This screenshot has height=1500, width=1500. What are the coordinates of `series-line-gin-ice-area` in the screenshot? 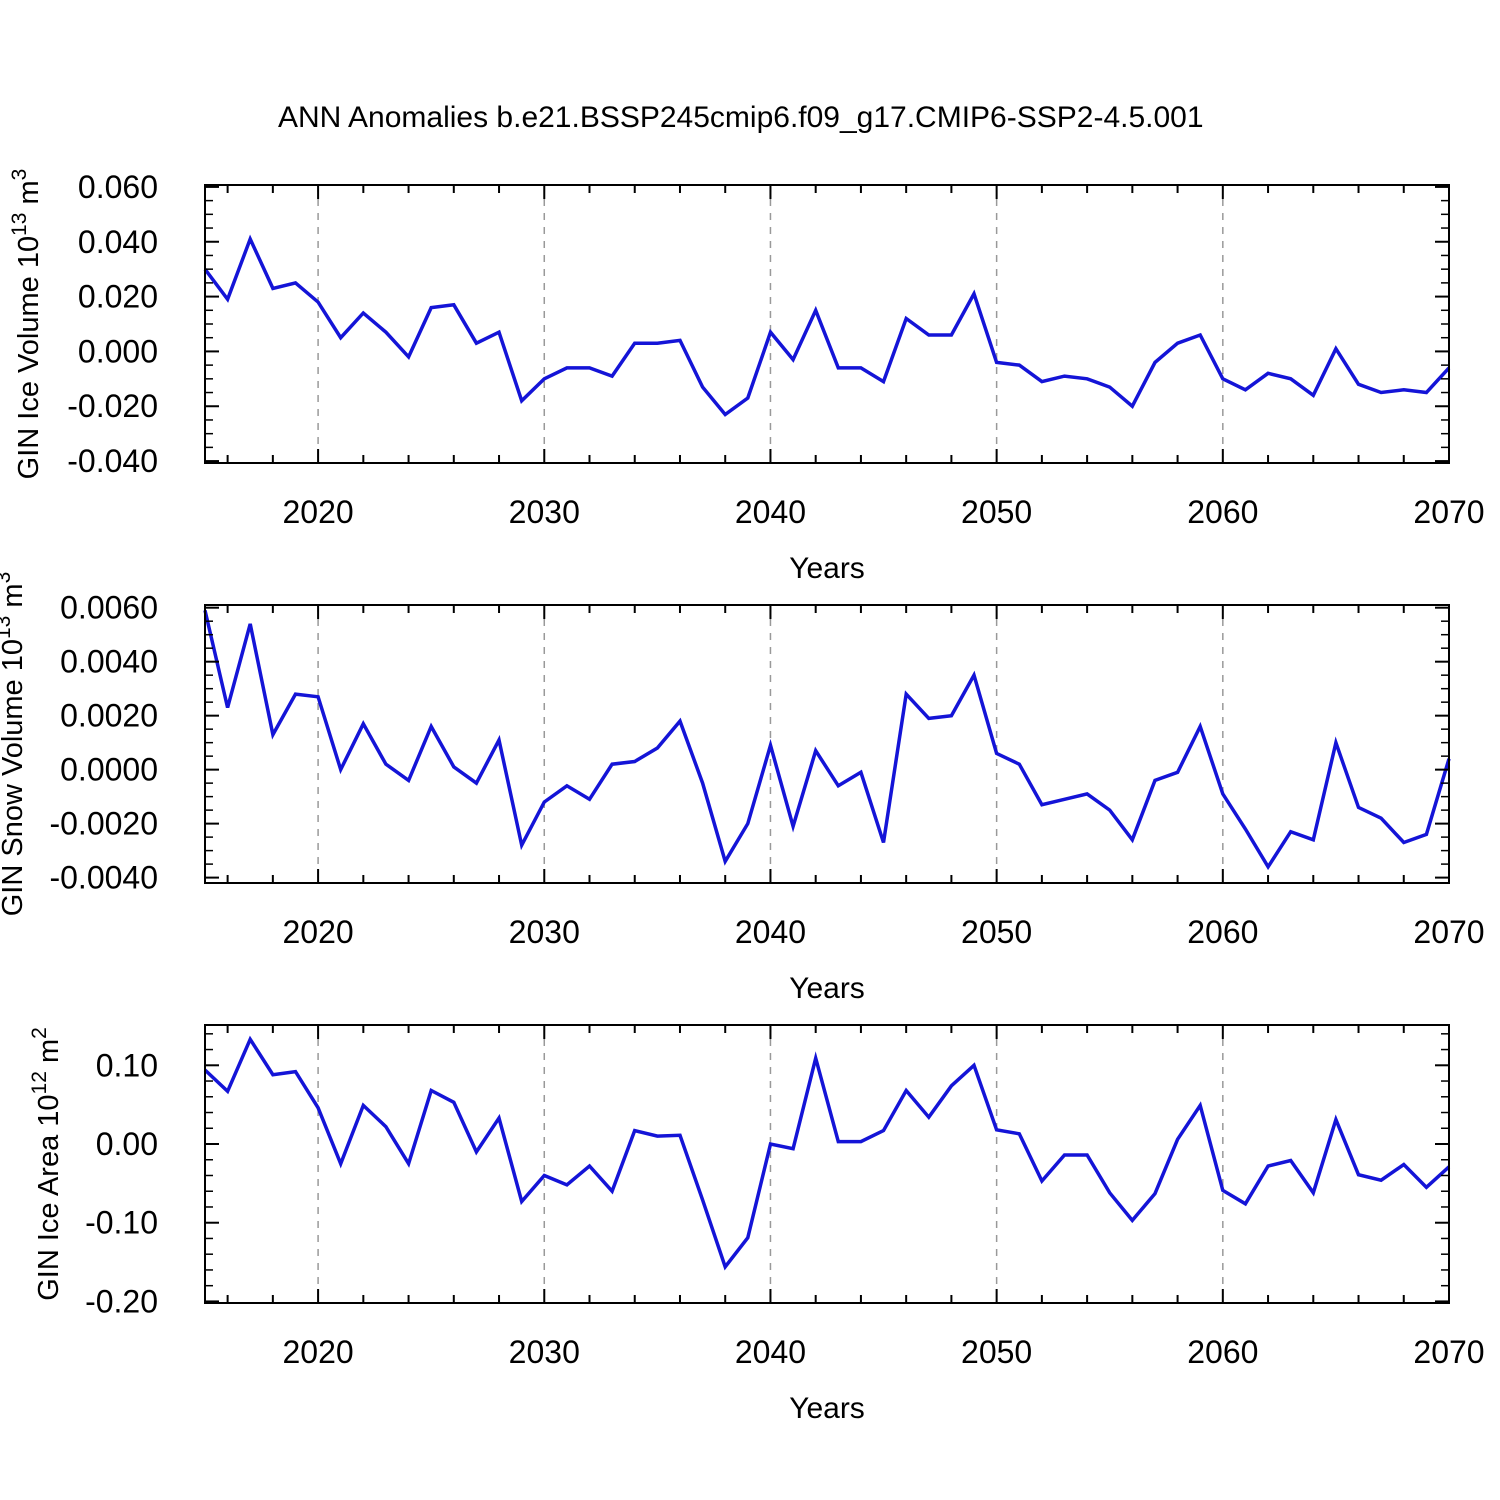 It's located at (827, 1153).